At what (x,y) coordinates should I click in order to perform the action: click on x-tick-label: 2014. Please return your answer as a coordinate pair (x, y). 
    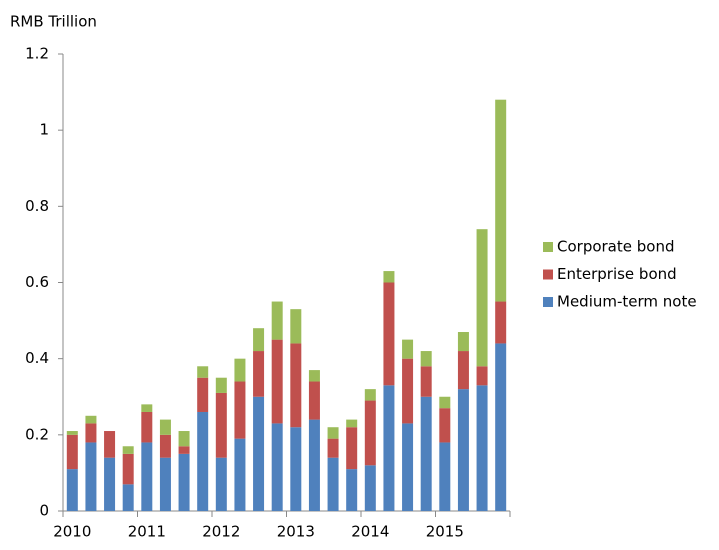
    Looking at the image, I should click on (370, 532).